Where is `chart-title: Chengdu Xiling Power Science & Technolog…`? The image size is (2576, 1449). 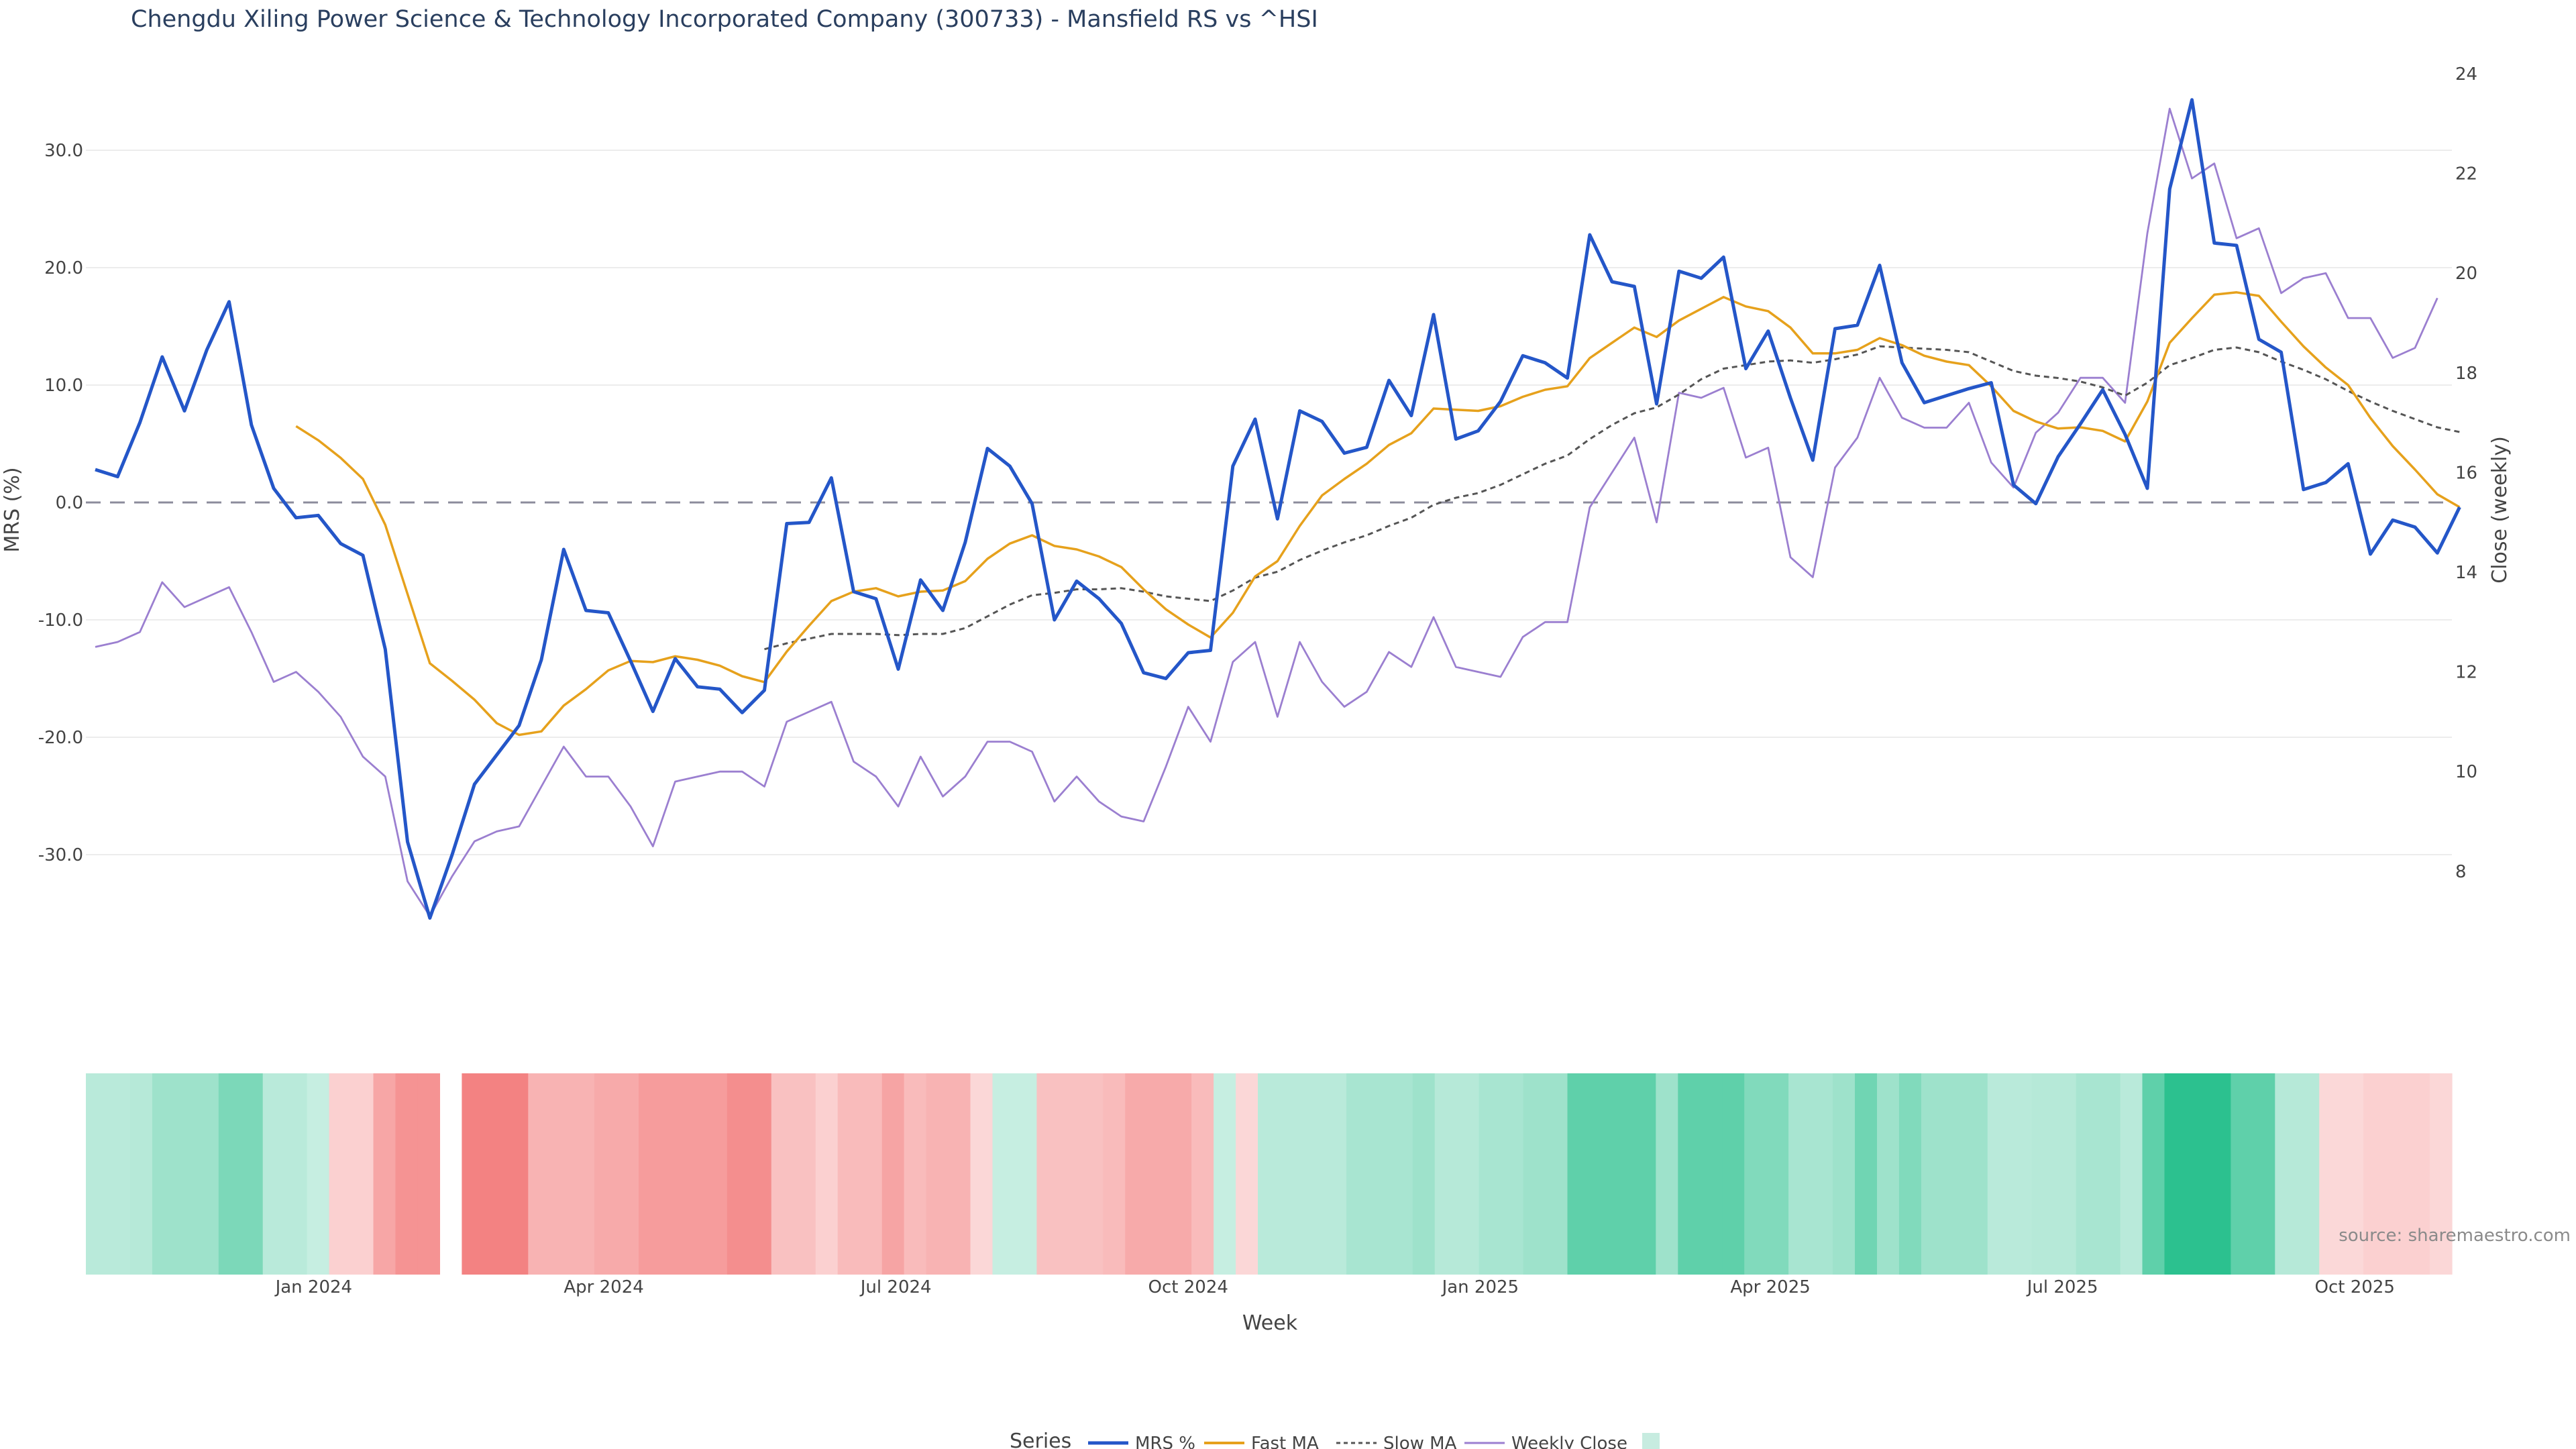
chart-title: Chengdu Xiling Power Science & Technolog… is located at coordinates (724, 19).